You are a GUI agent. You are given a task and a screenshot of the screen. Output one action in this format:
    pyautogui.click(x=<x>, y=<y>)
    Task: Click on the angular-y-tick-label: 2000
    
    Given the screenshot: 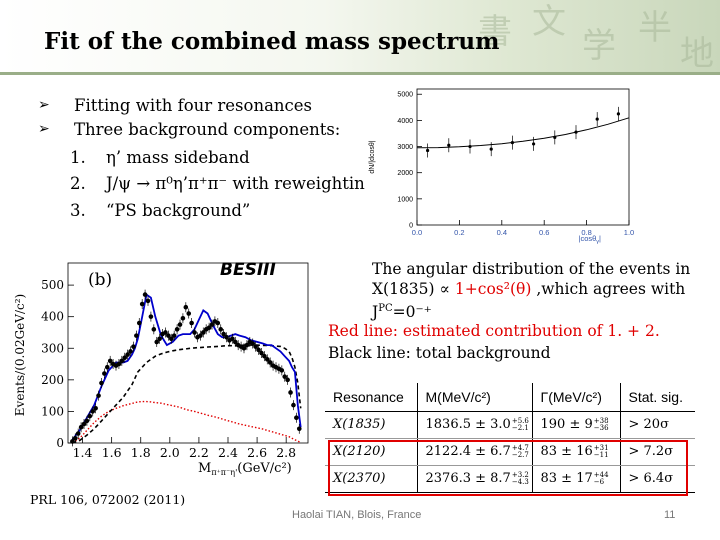 What is the action you would take?
    pyautogui.click(x=405, y=173)
    